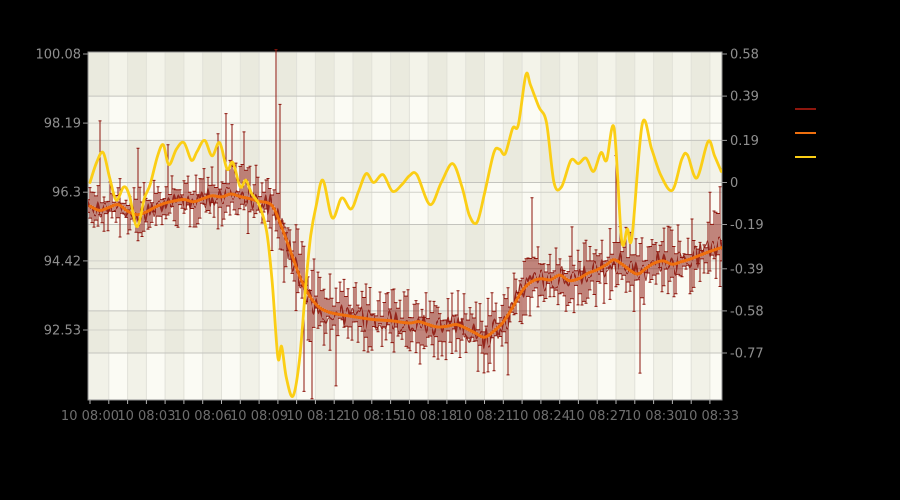 The width and height of the screenshot is (900, 500). Describe the element at coordinates (66, 193) in the screenshot. I see `svg-text: 96.3` at that location.